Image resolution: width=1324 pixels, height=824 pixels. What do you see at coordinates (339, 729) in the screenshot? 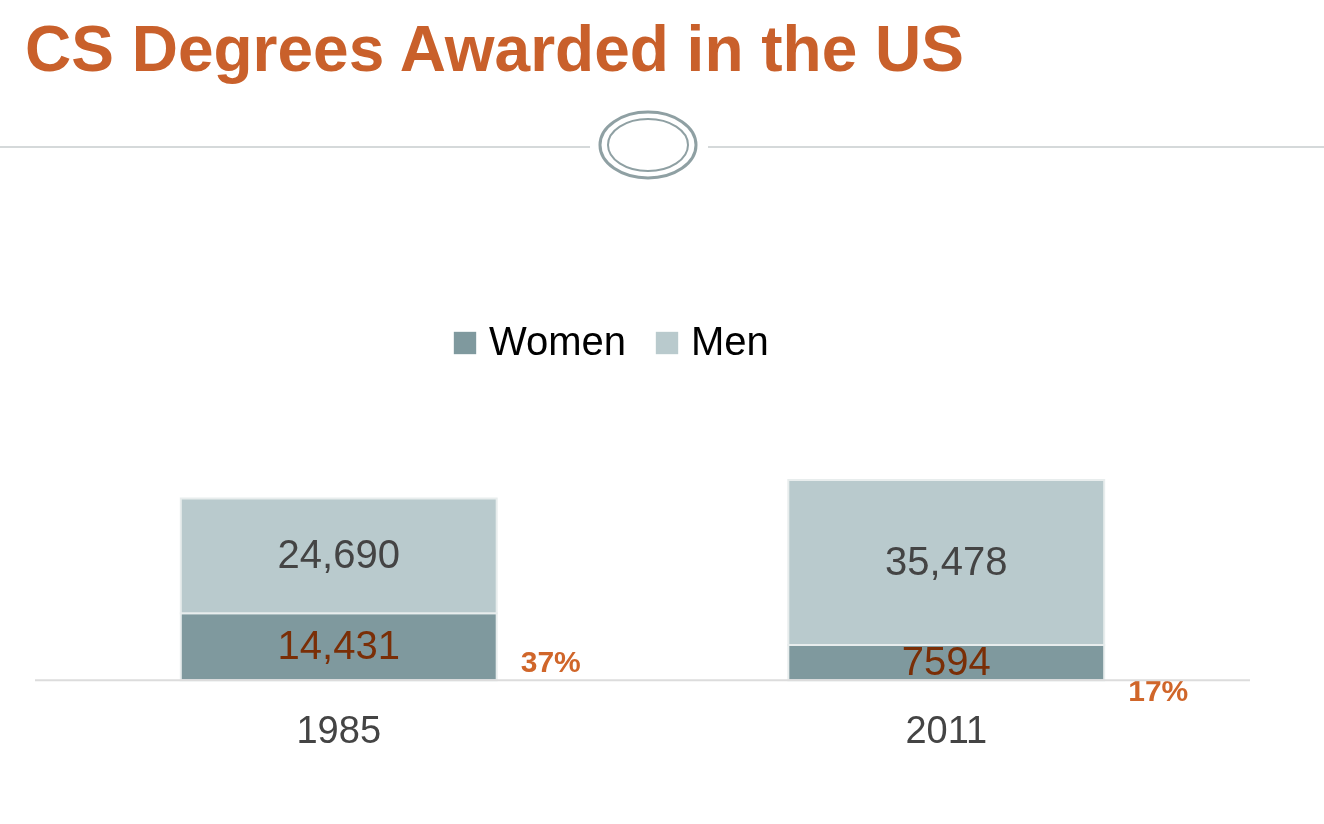
I see `x-tick-label: 1985` at bounding box center [339, 729].